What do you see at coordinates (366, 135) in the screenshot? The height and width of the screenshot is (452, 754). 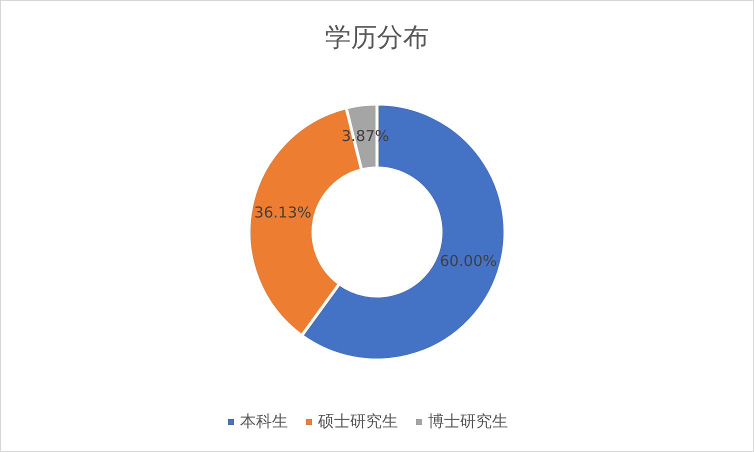 I see `data-label: 3.87%` at bounding box center [366, 135].